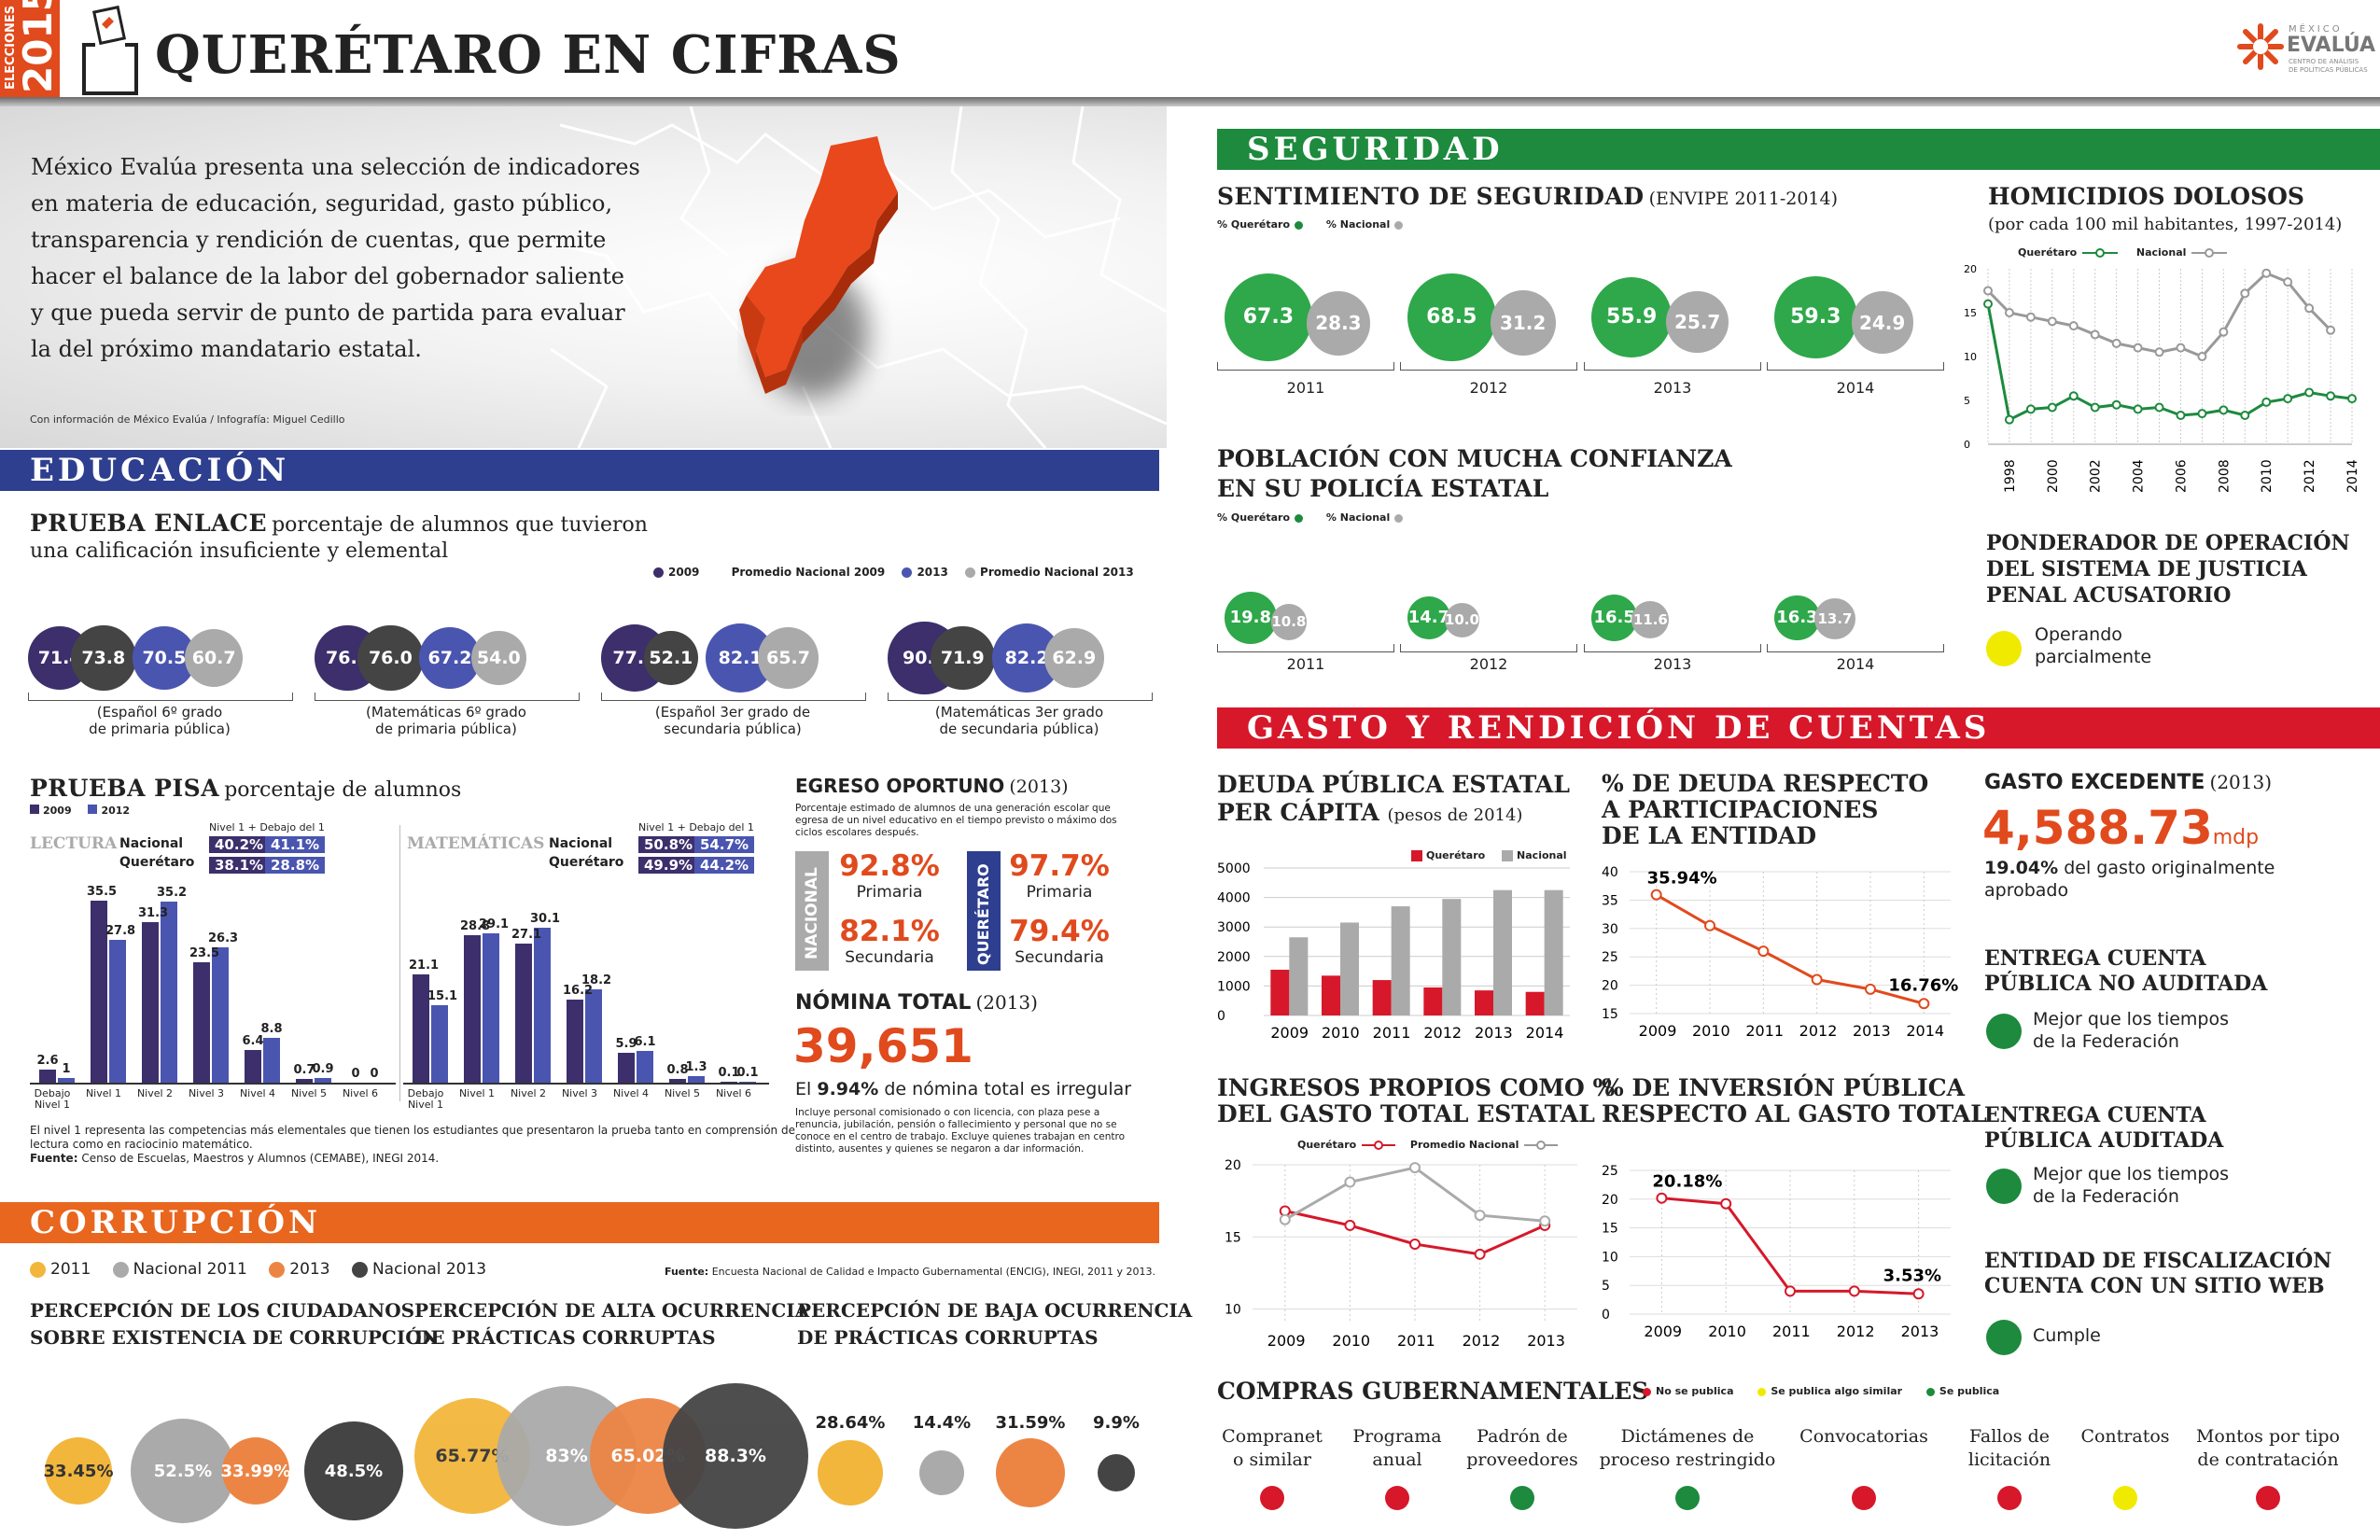  I want to click on nivel-header: Nivel 1 + Debajo del 1, so click(696, 827).